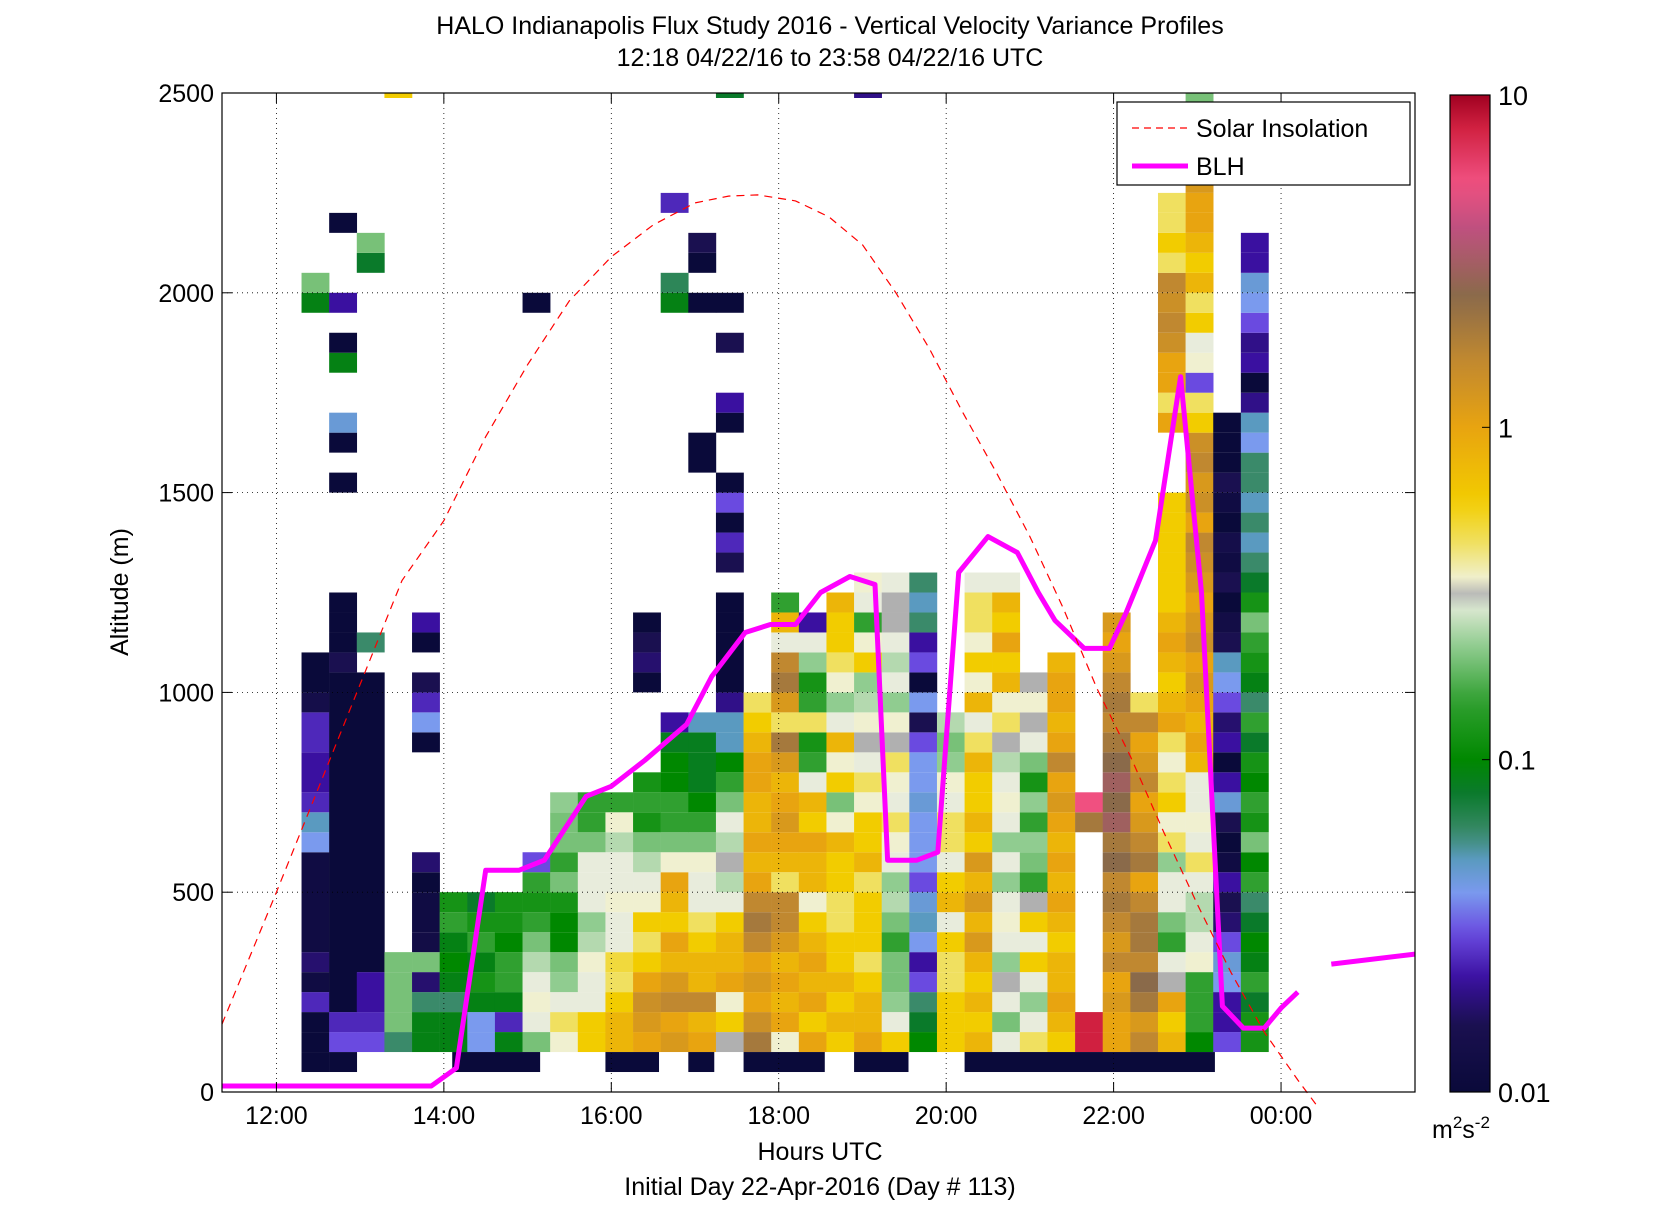  What do you see at coordinates (611, 1116) in the screenshot?
I see `x-tick-label: 16:00` at bounding box center [611, 1116].